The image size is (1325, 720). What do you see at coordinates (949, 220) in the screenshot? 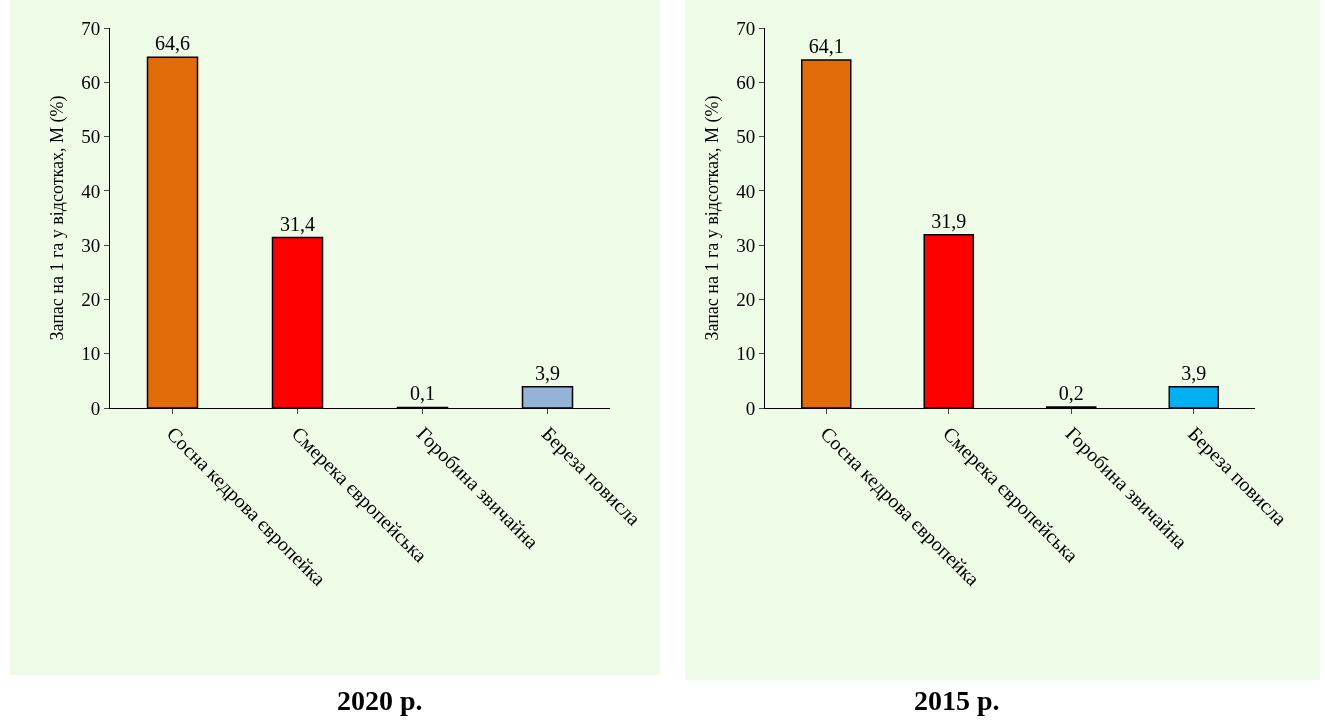
I see `data-label: 31,9` at bounding box center [949, 220].